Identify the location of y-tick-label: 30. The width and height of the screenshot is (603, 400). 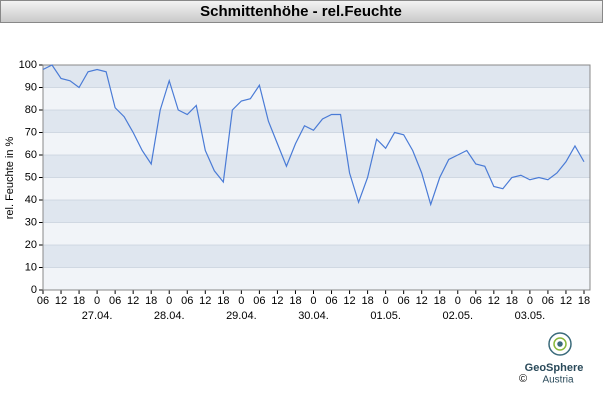
(31, 222).